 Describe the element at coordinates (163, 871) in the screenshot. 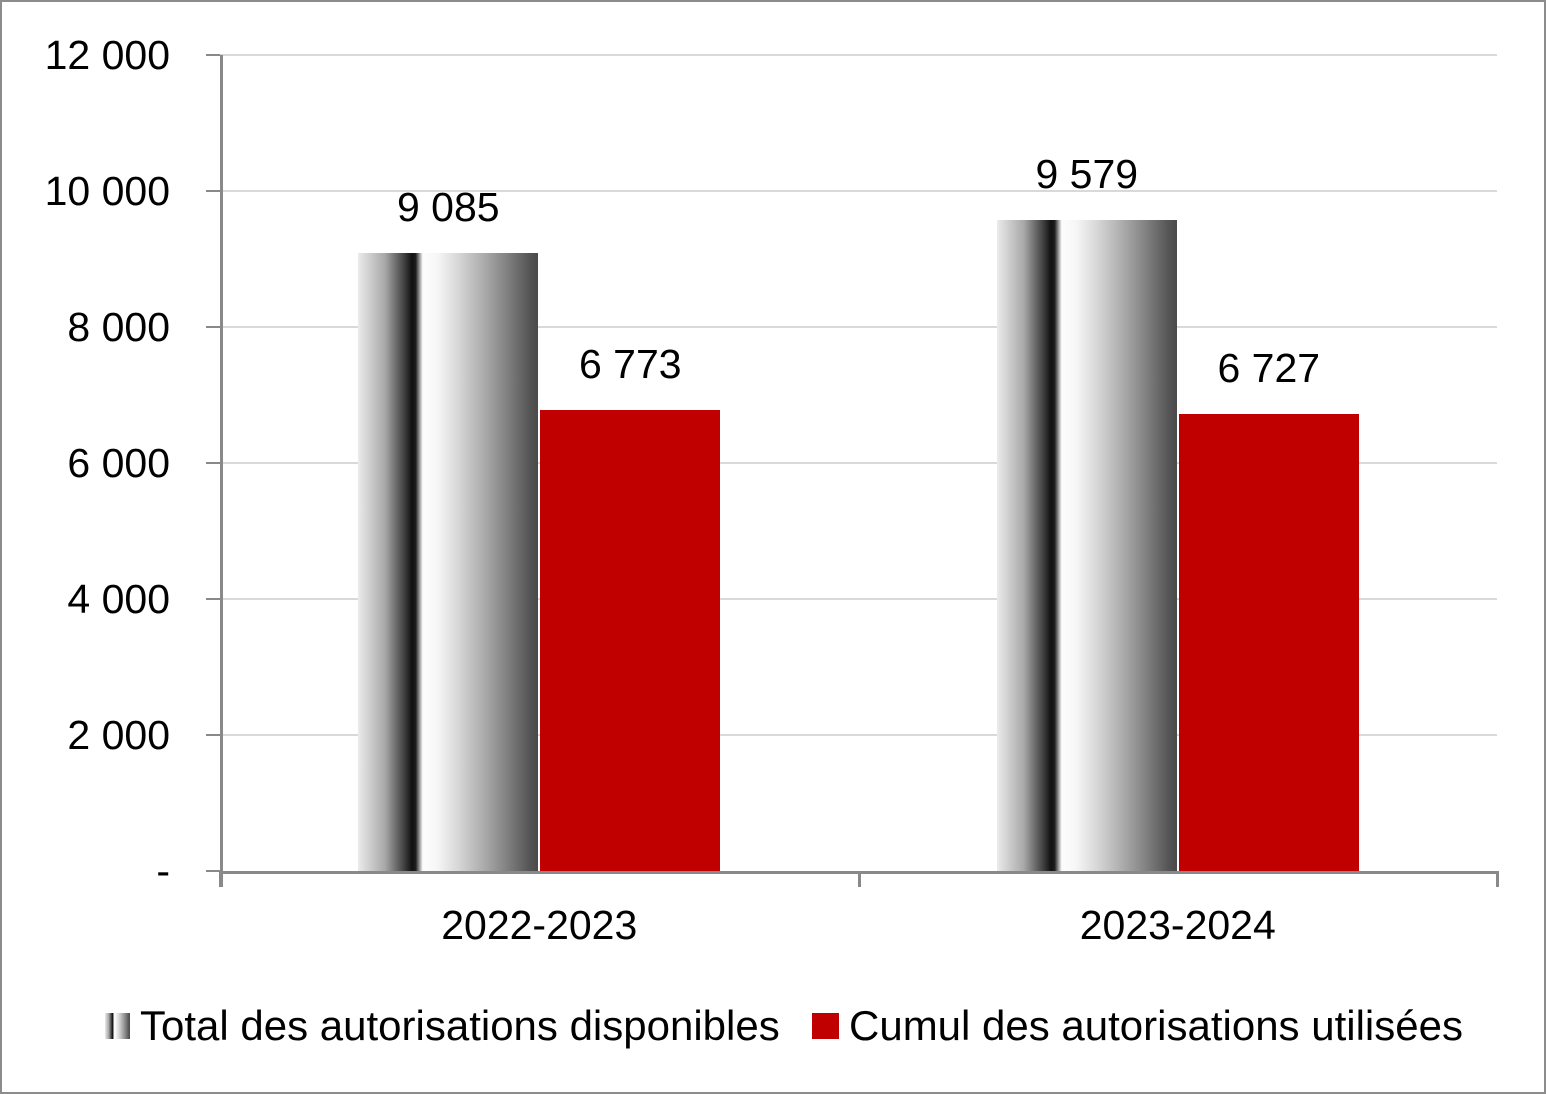

I see `y-axis-tick-label: -` at that location.